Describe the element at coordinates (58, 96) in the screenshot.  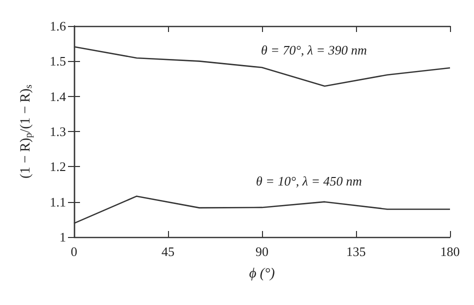
I see `y-tick-label: 1.4` at that location.